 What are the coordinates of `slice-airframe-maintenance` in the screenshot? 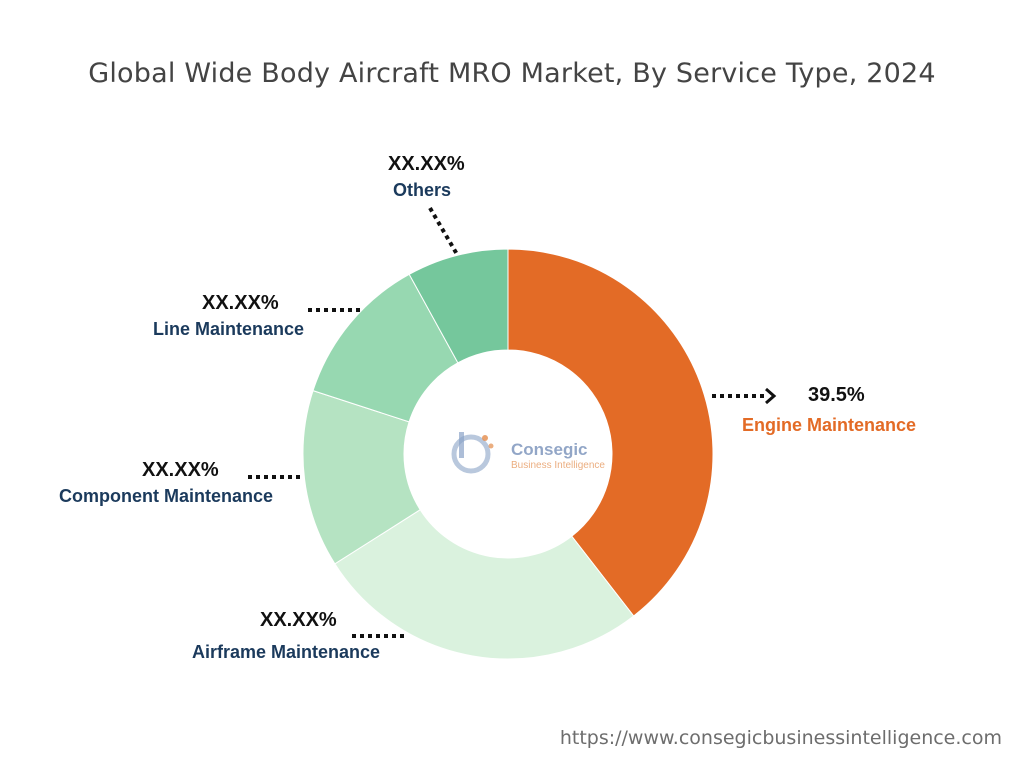 It's located at (484, 584).